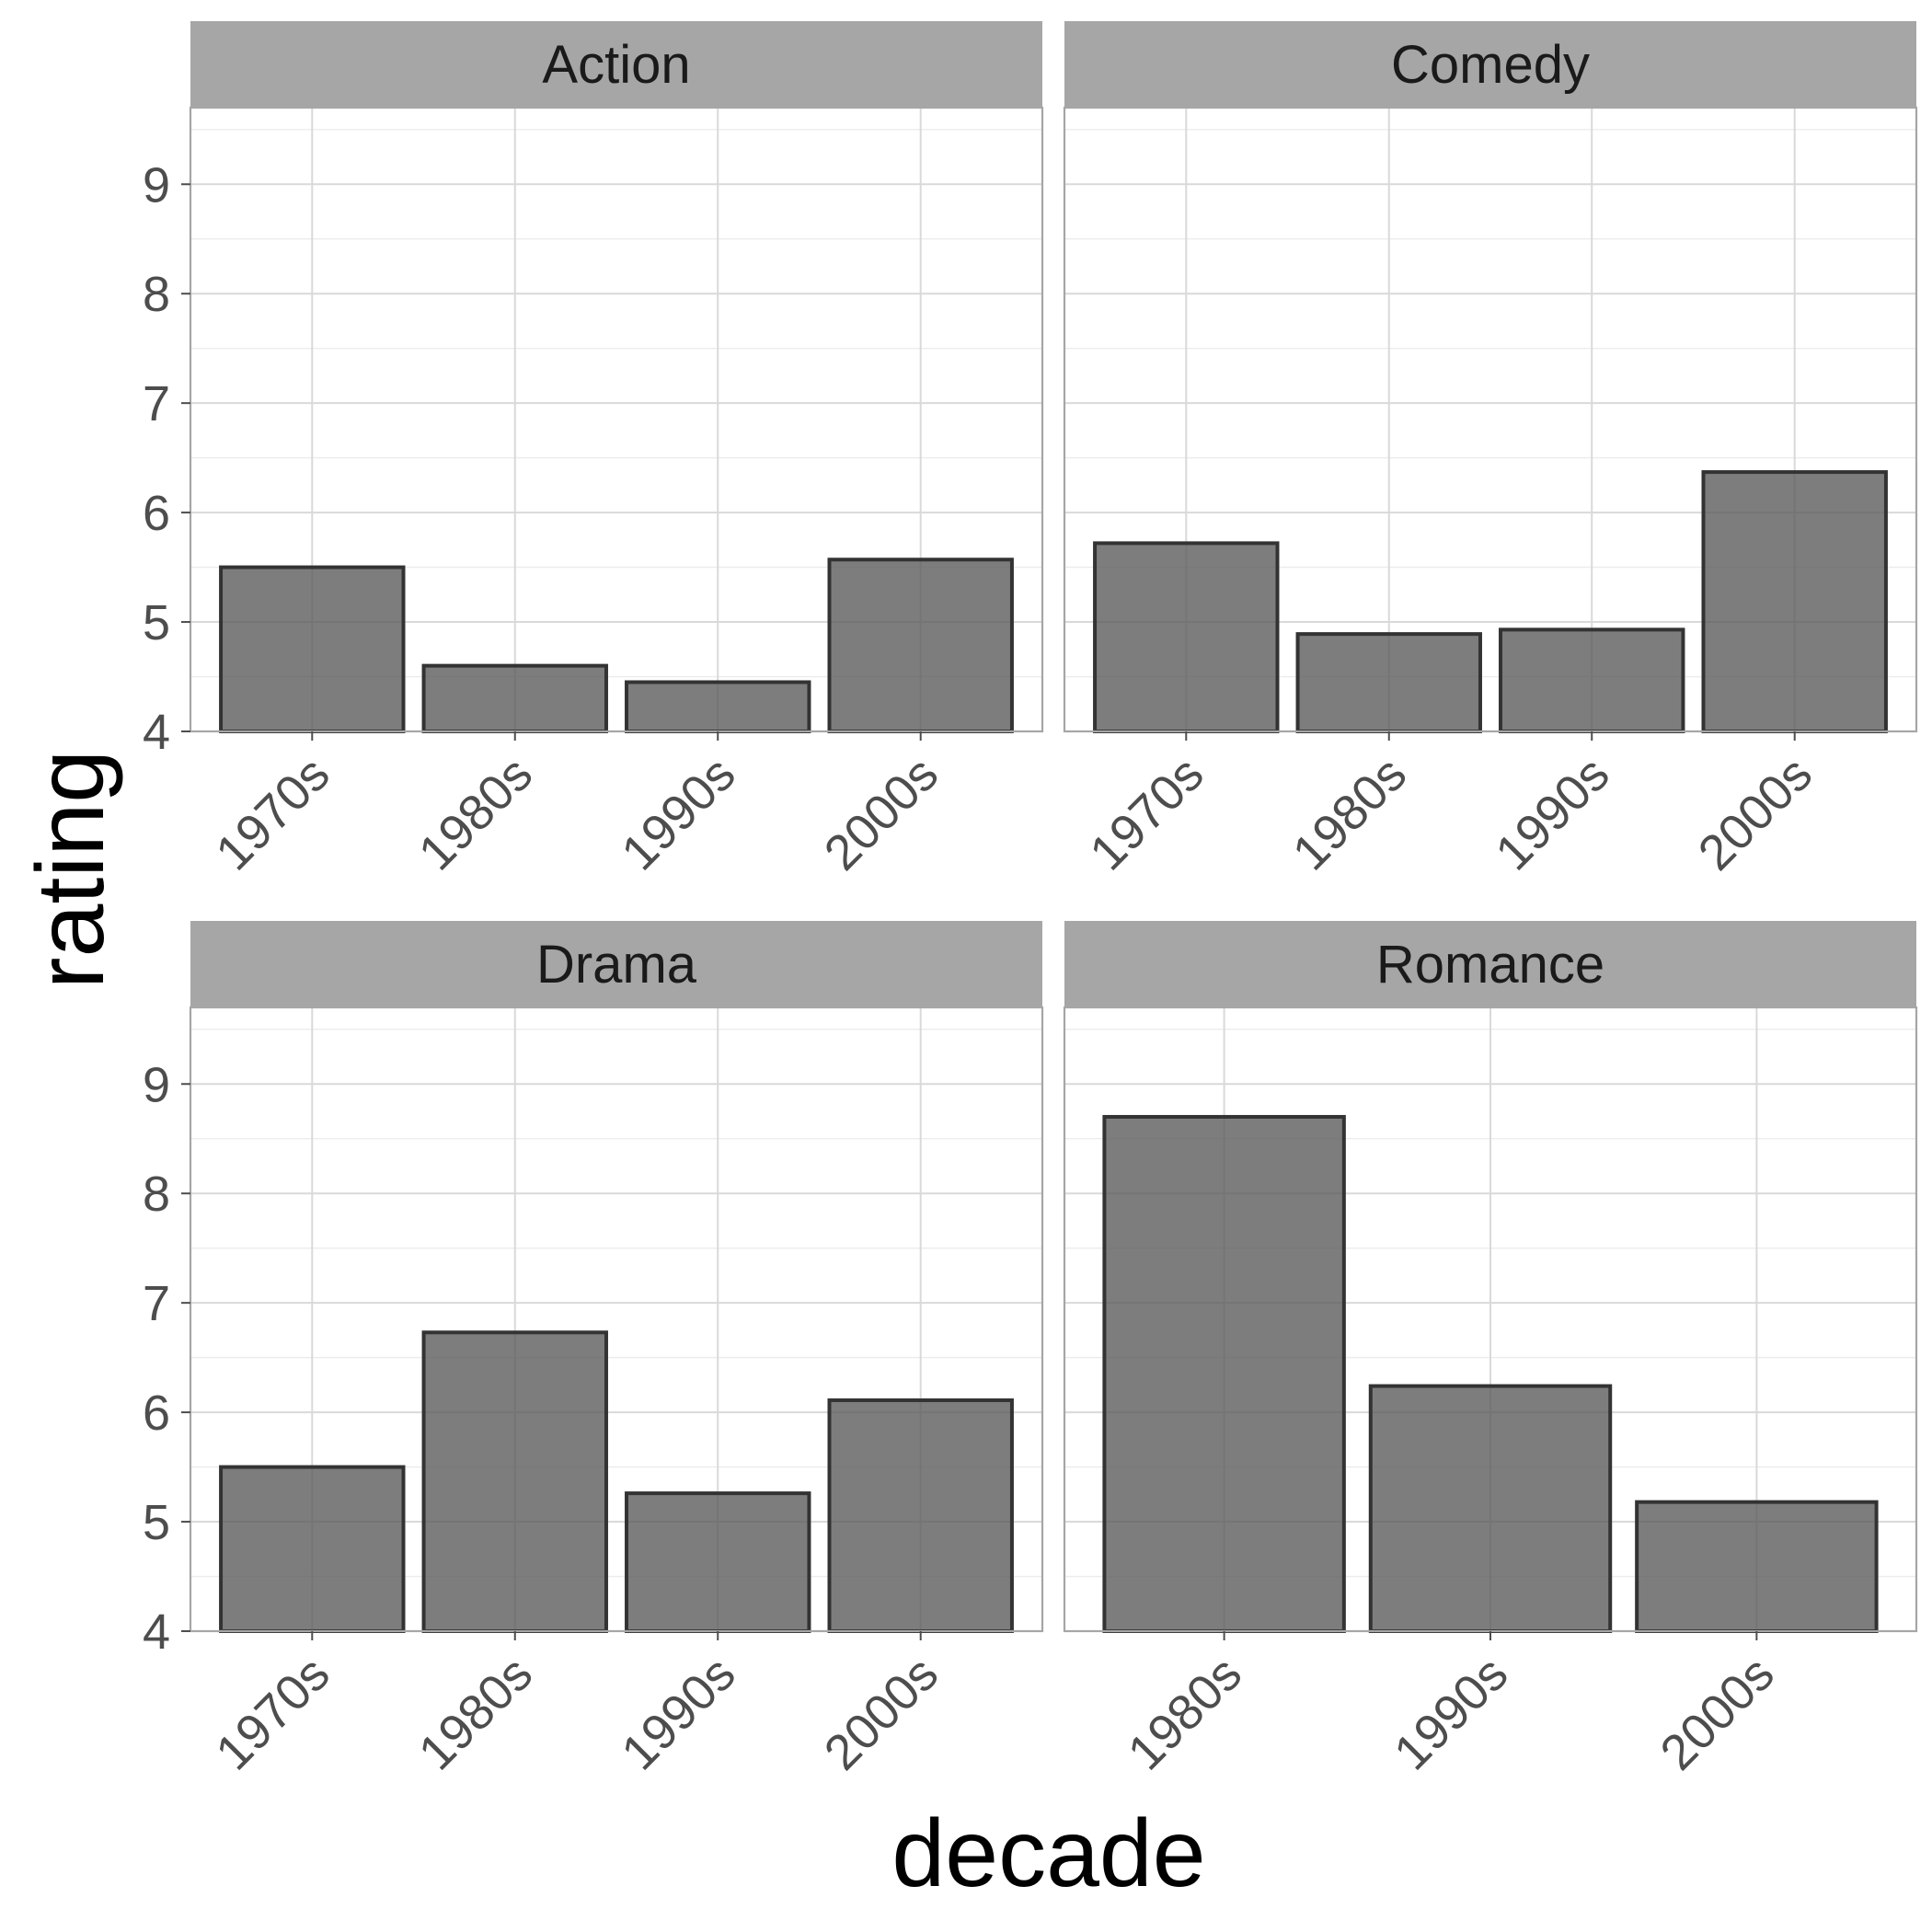 The width and height of the screenshot is (1932, 1932). I want to click on bar-drama-1980s, so click(514, 1481).